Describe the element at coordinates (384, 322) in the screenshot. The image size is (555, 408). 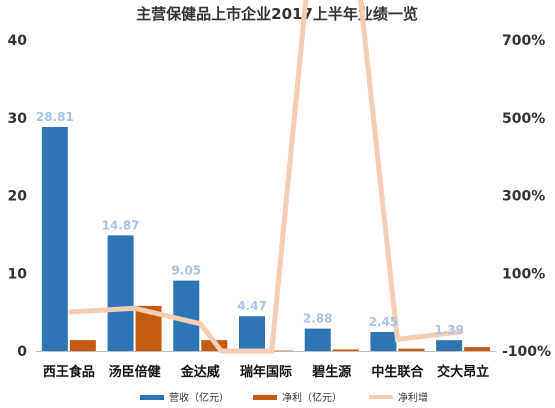
I see `revenue-data-label: 2.45` at that location.